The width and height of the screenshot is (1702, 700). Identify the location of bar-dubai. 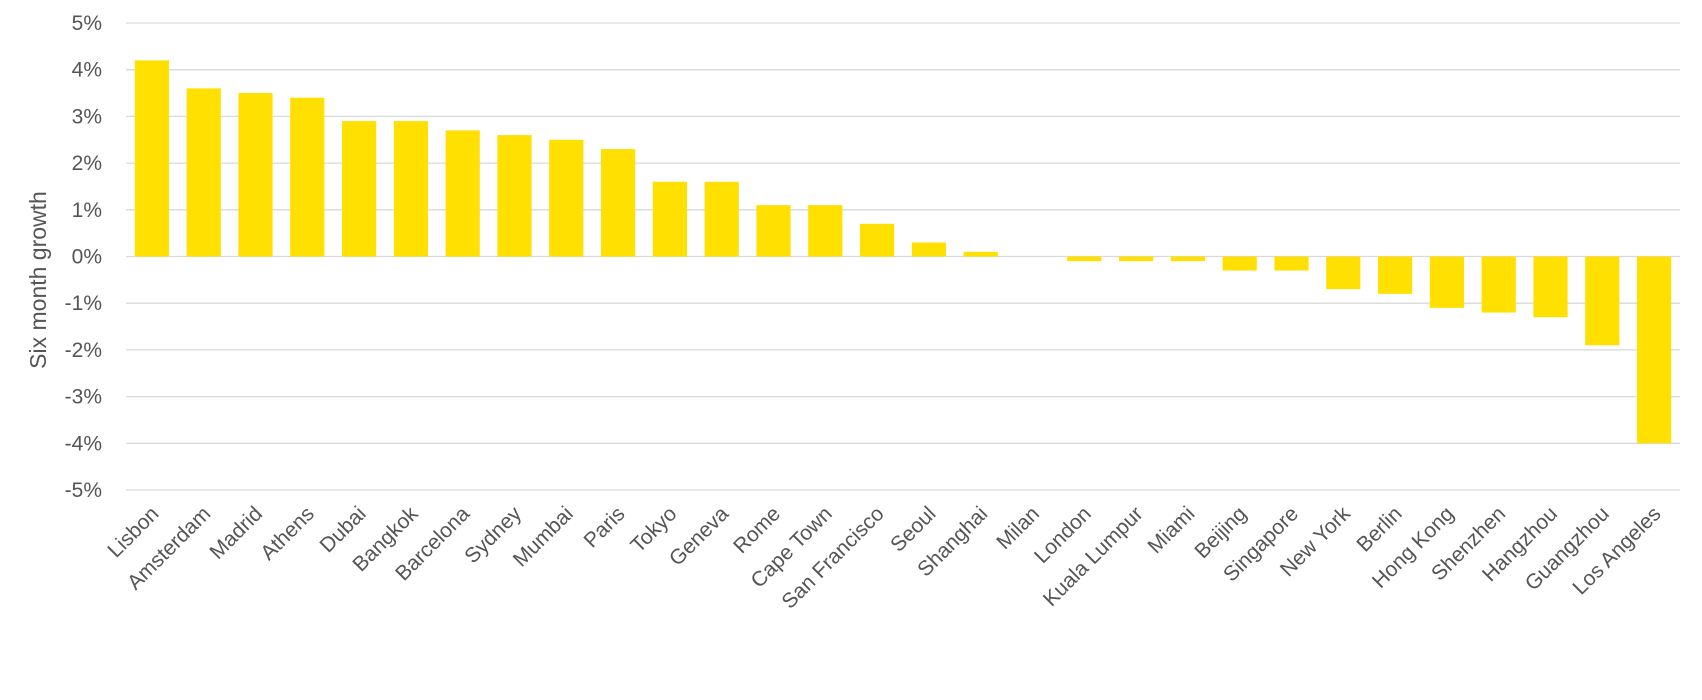
(359, 189).